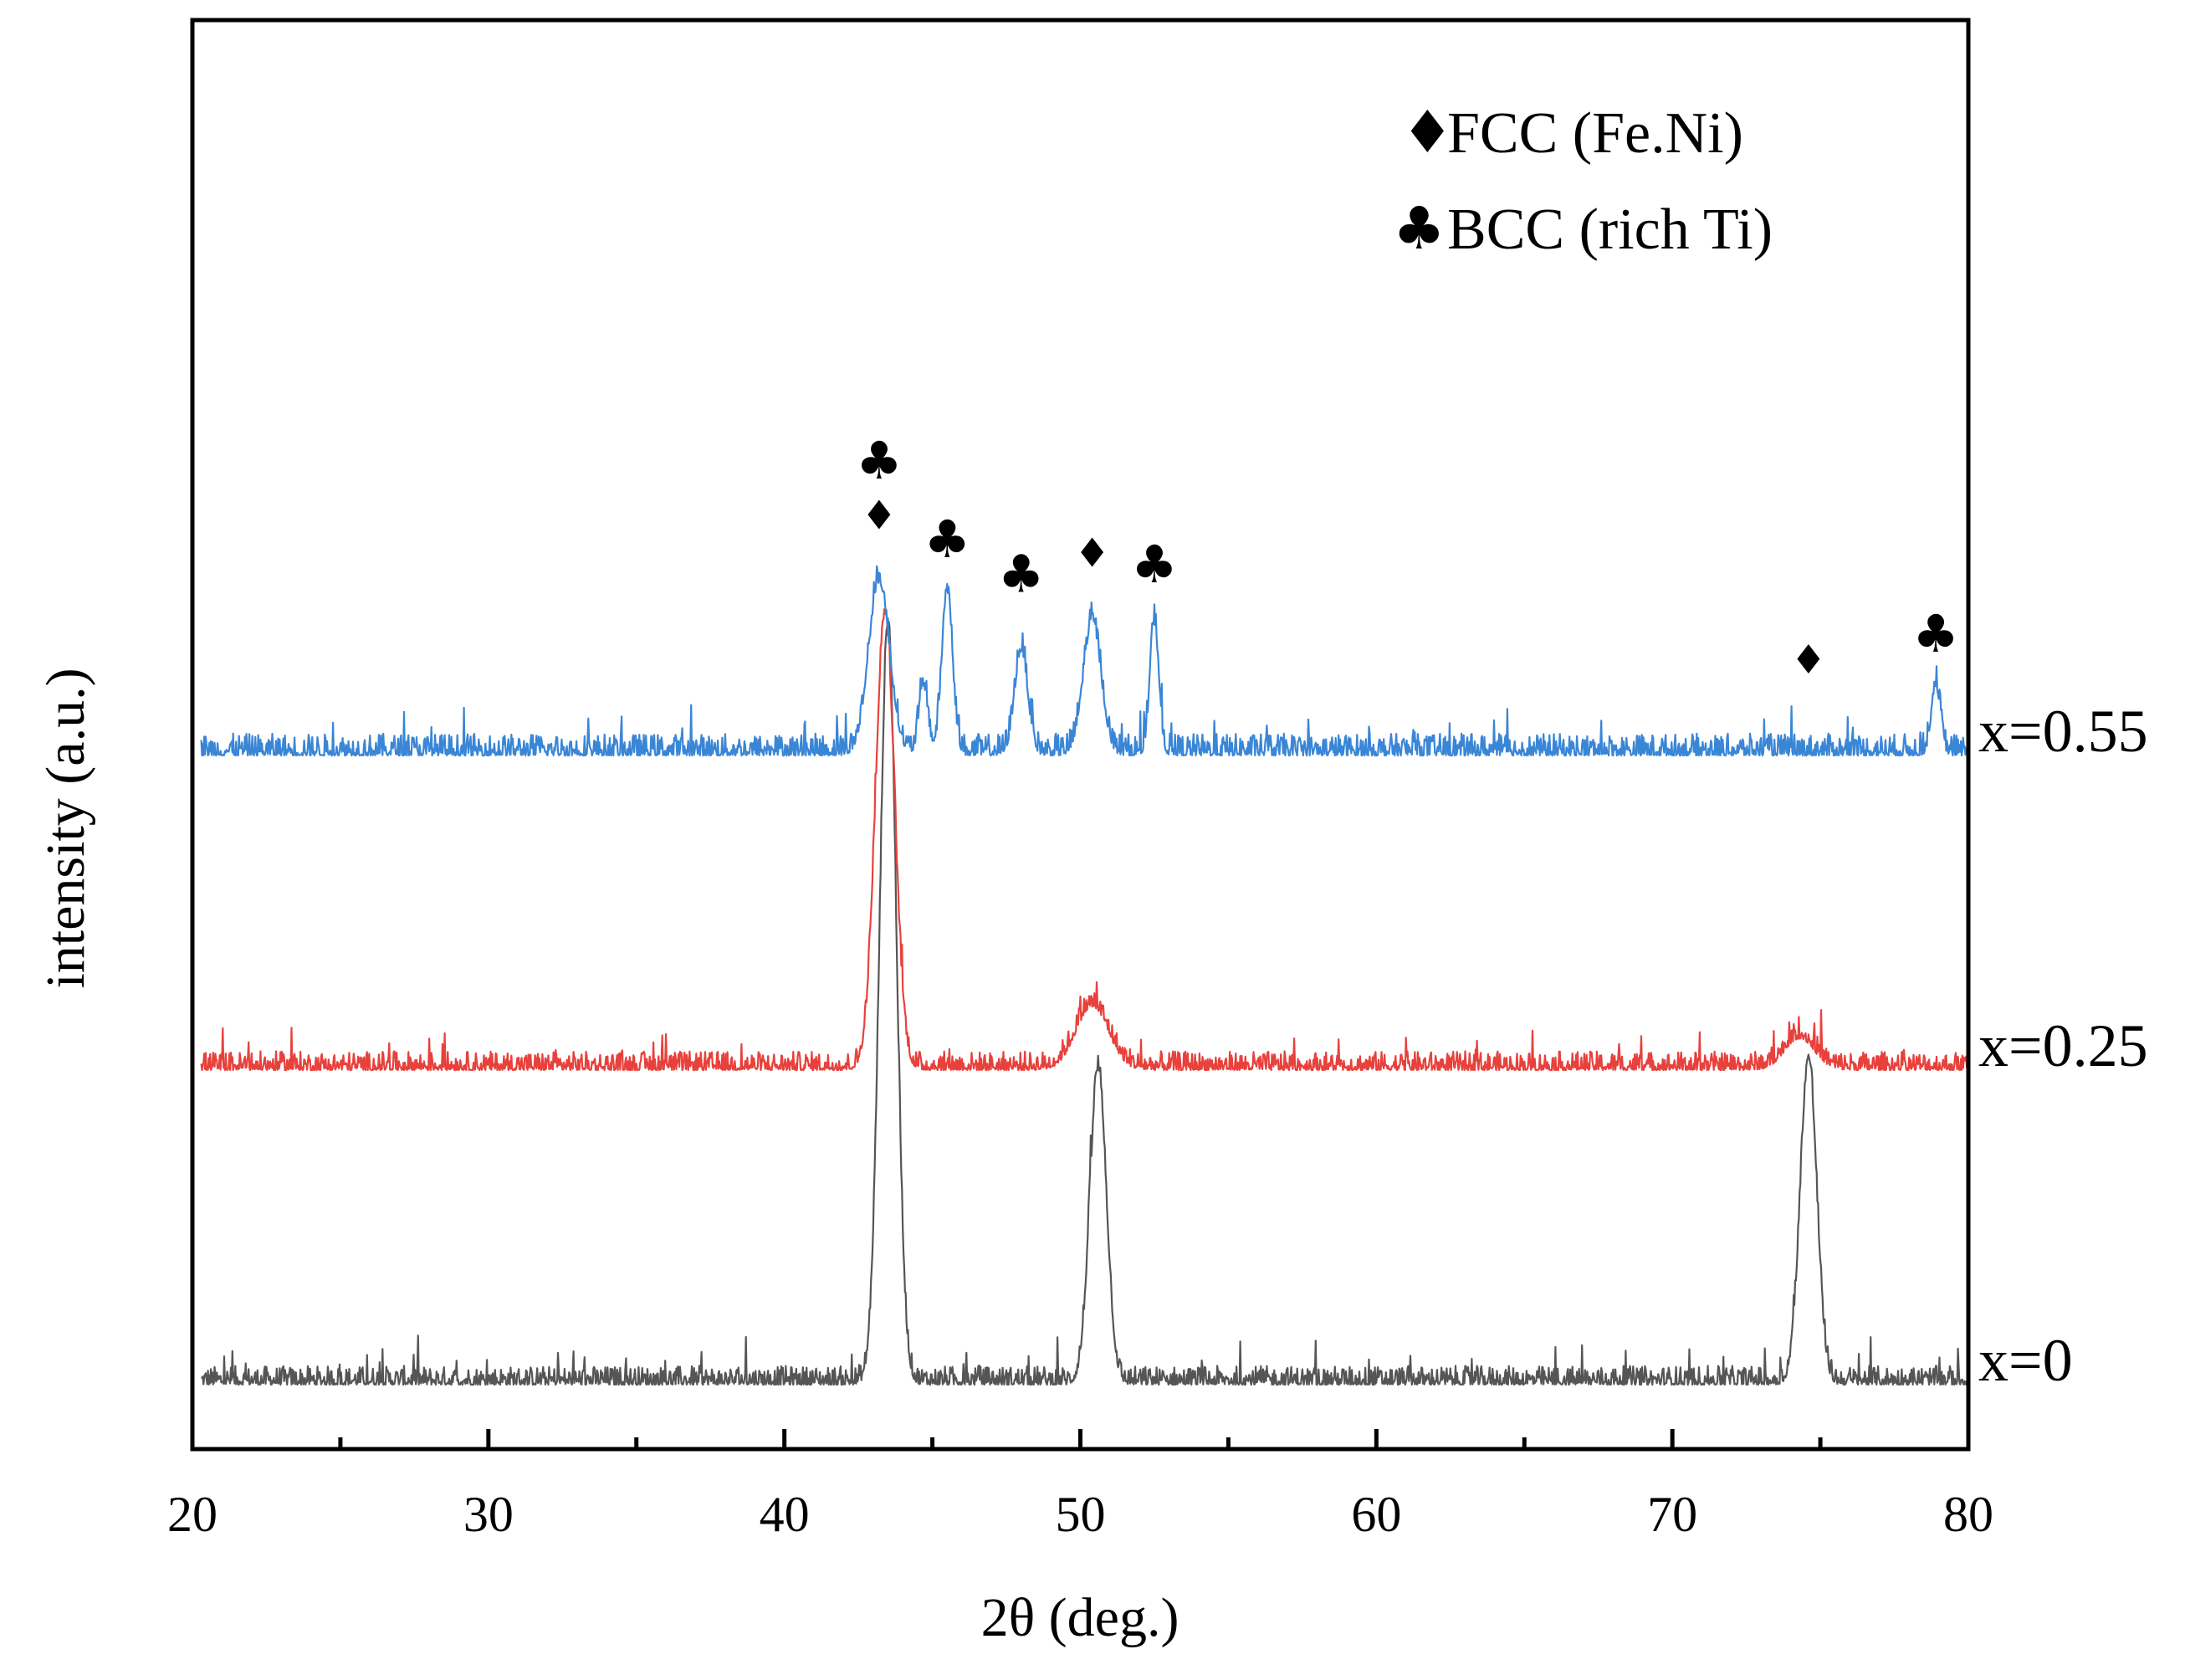  I want to click on x-tick-label: 30, so click(488, 1514).